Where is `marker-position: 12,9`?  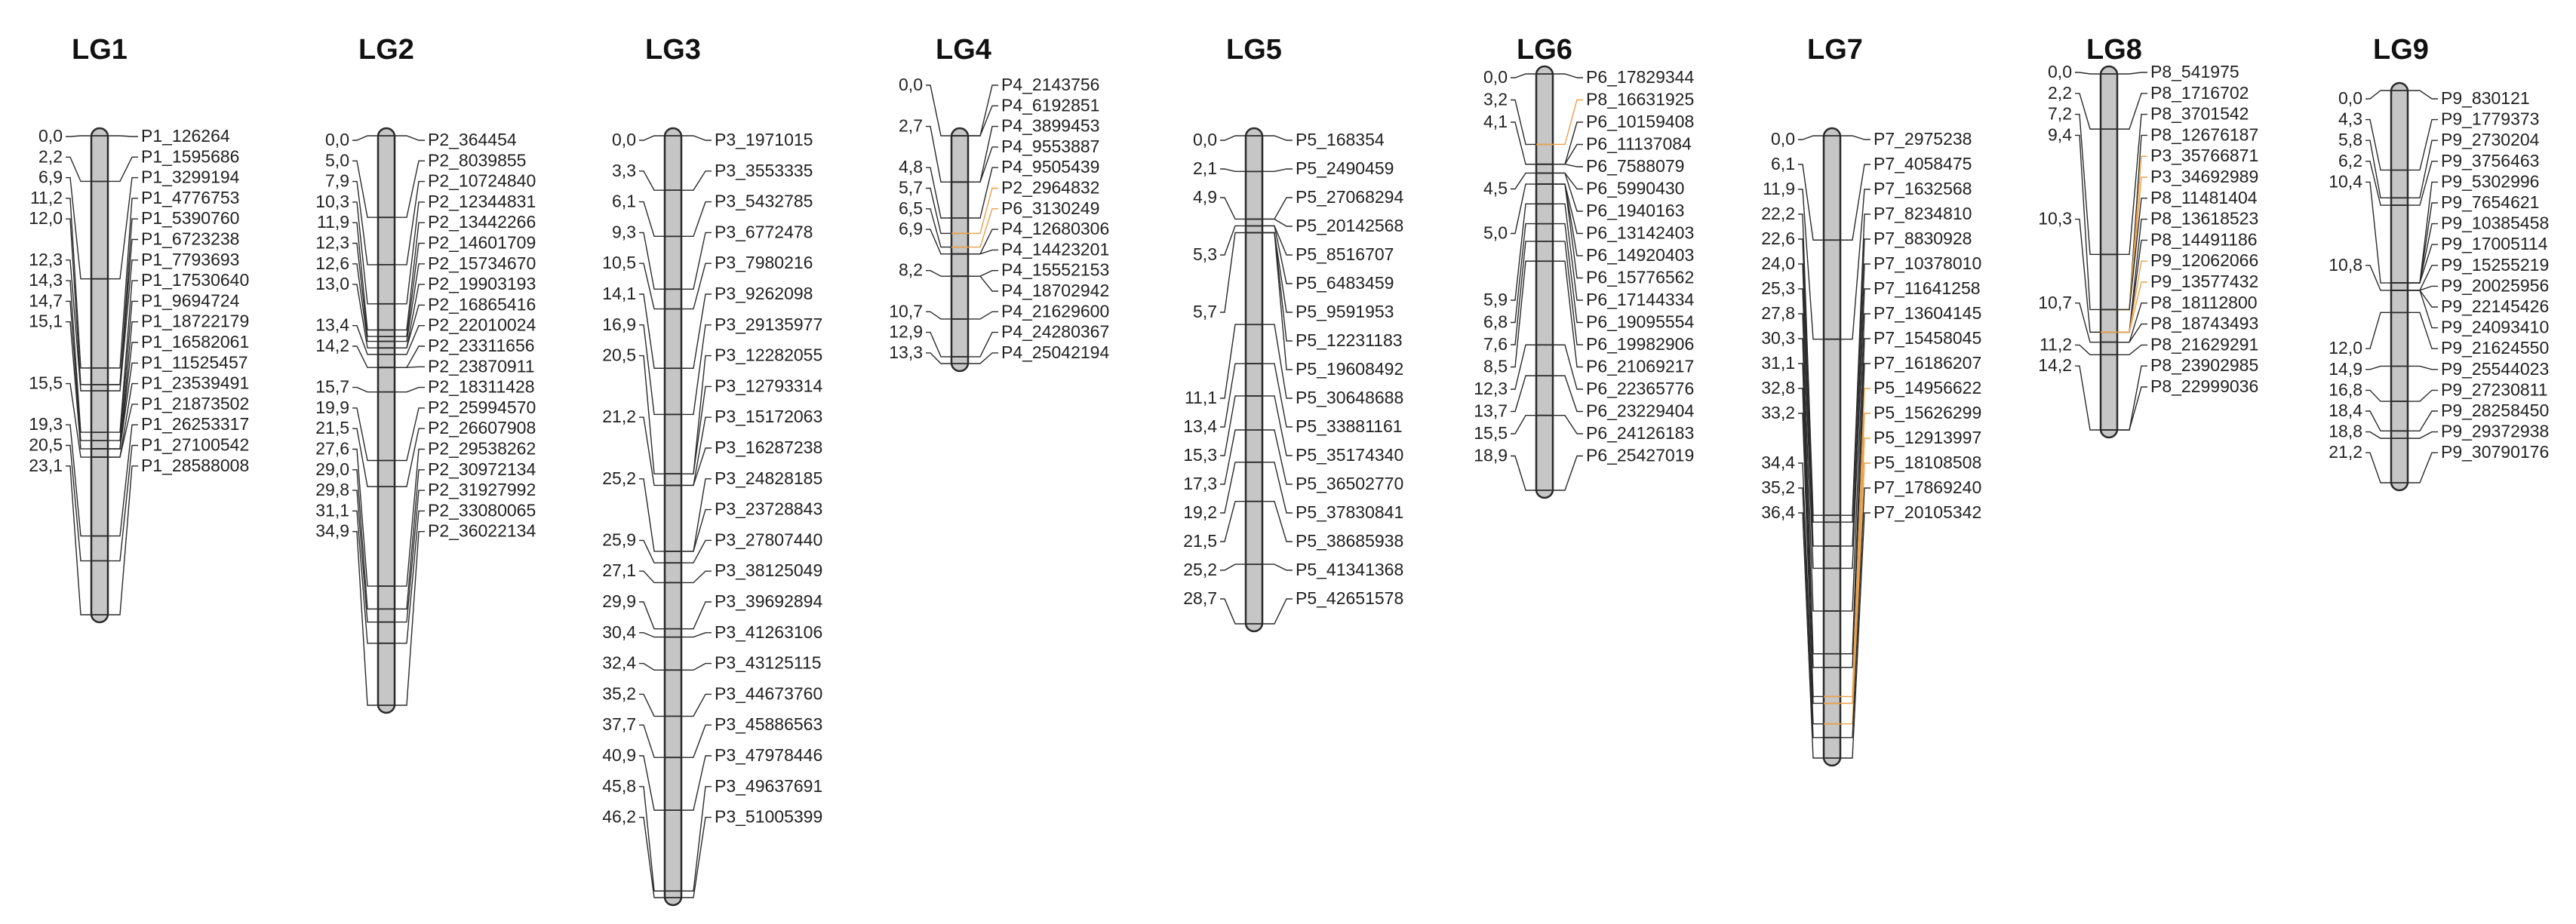 marker-position: 12,9 is located at coordinates (906, 332).